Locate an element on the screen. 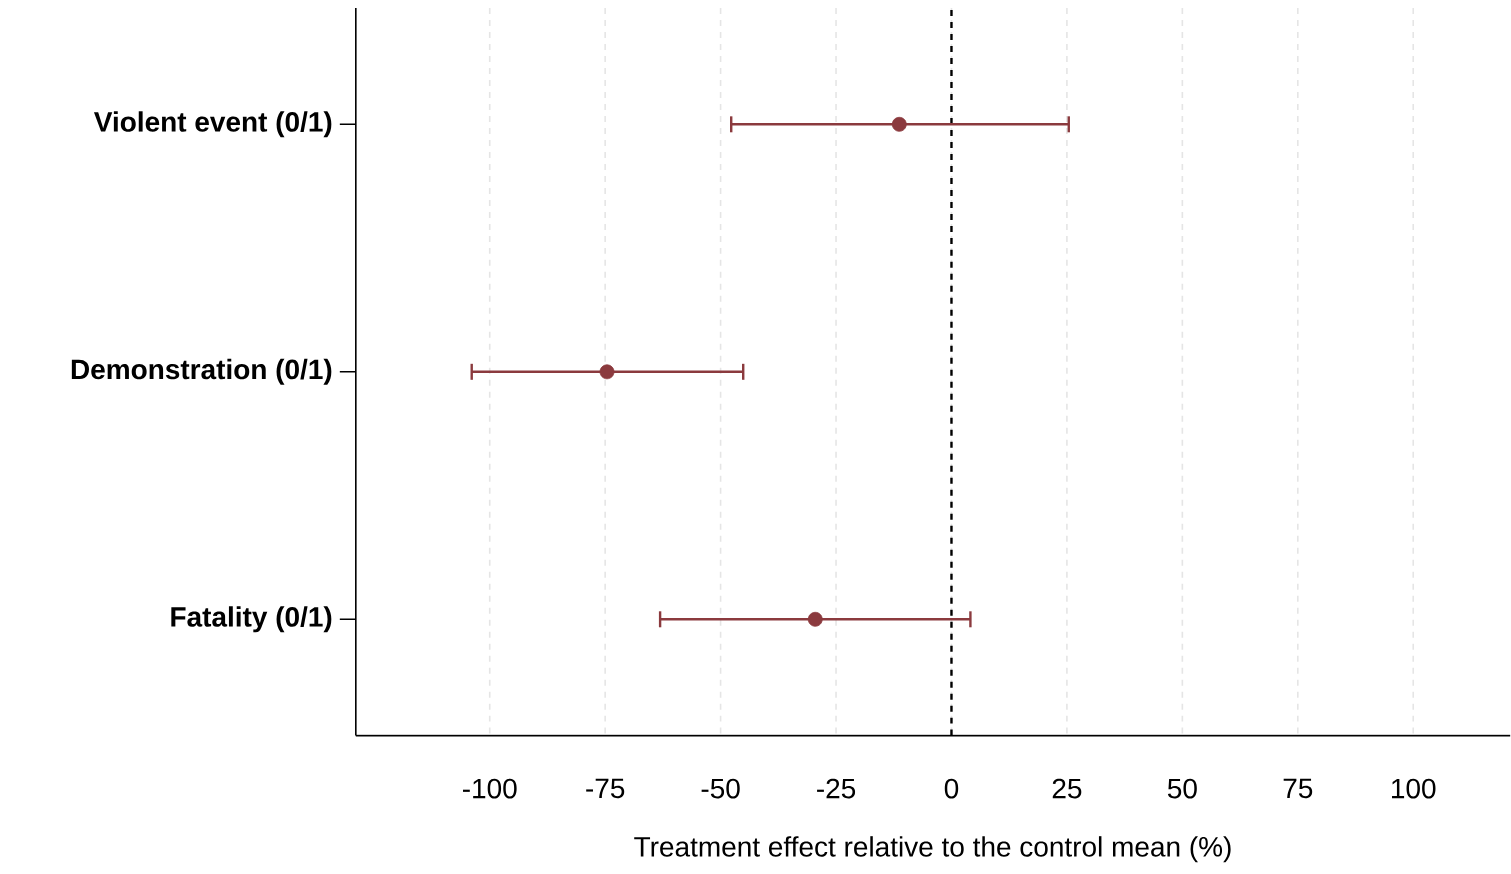 This screenshot has height=874, width=1511. x-tick-label: -50 is located at coordinates (720, 788).